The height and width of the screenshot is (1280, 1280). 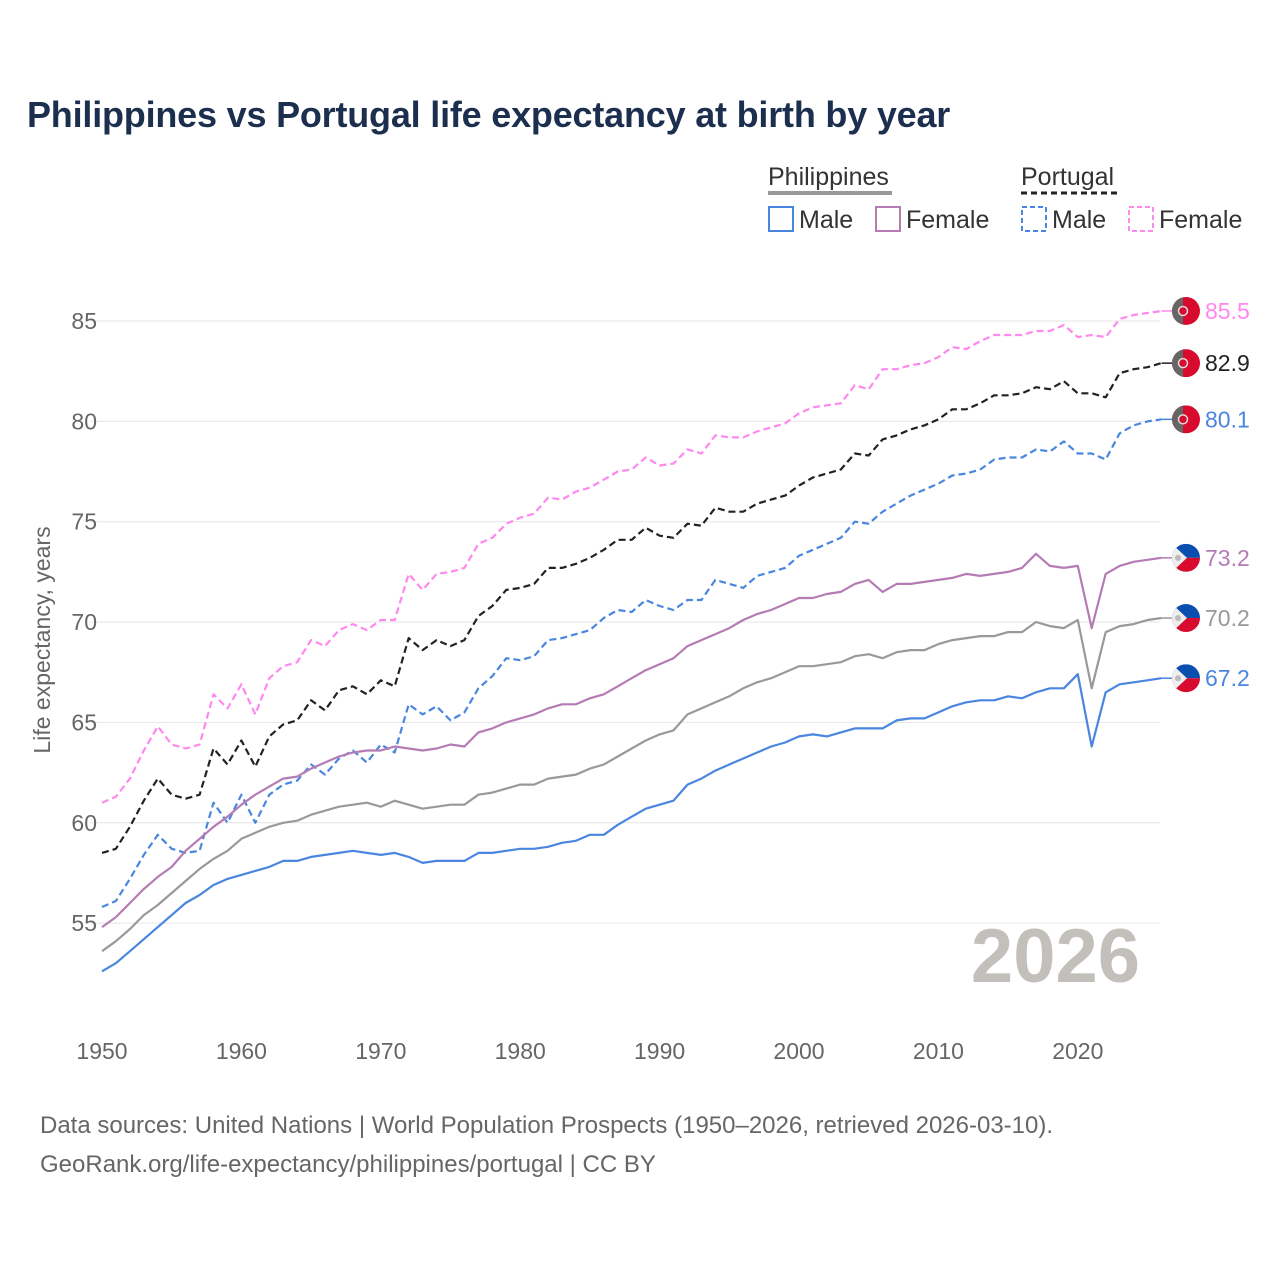 I want to click on x-tick-label: 2010, so click(x=938, y=1051).